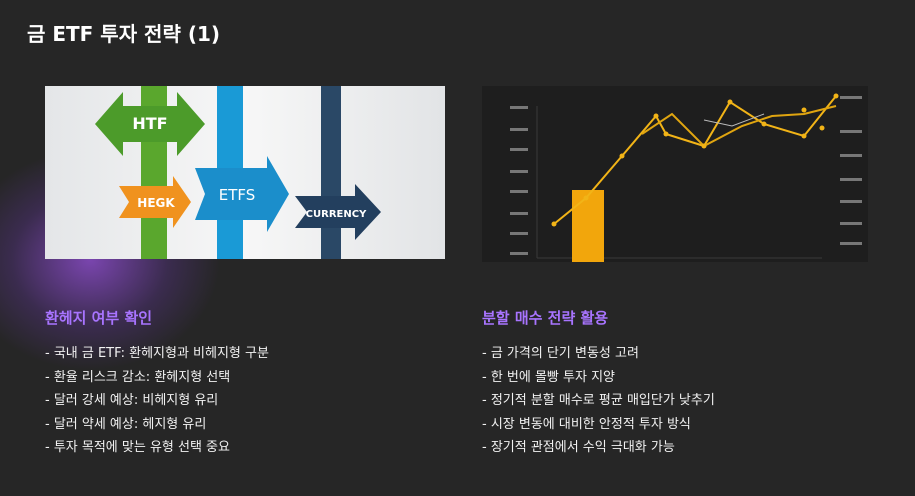 The image size is (915, 496). Describe the element at coordinates (99, 318) in the screenshot. I see `column-heading: 환헤지 여부 확인` at that location.